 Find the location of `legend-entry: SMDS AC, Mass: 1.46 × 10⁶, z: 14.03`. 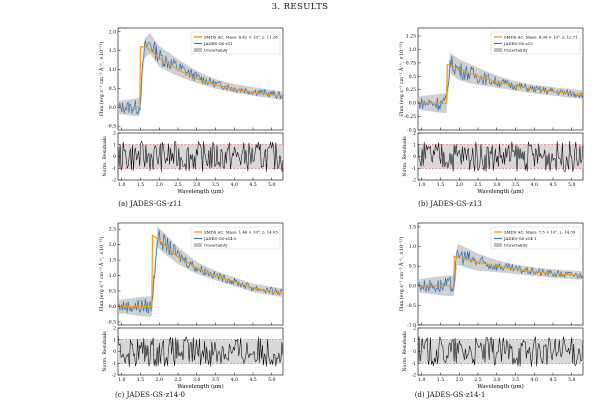

legend-entry: SMDS AC, Mass: 1.46 × 10⁶, z: 14.03 is located at coordinates (241, 232).